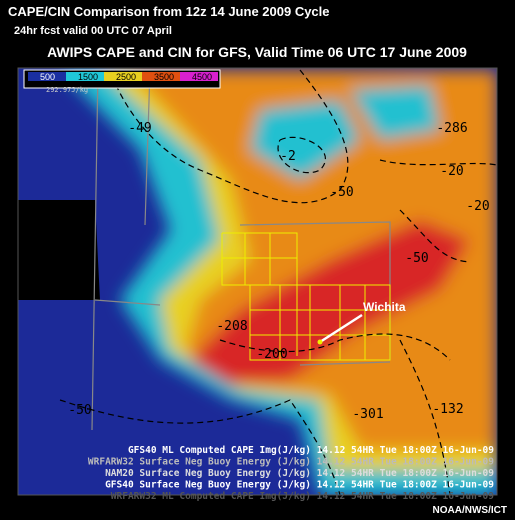 The width and height of the screenshot is (515, 520). What do you see at coordinates (451, 128) in the screenshot?
I see `contour-label: -286` at bounding box center [451, 128].